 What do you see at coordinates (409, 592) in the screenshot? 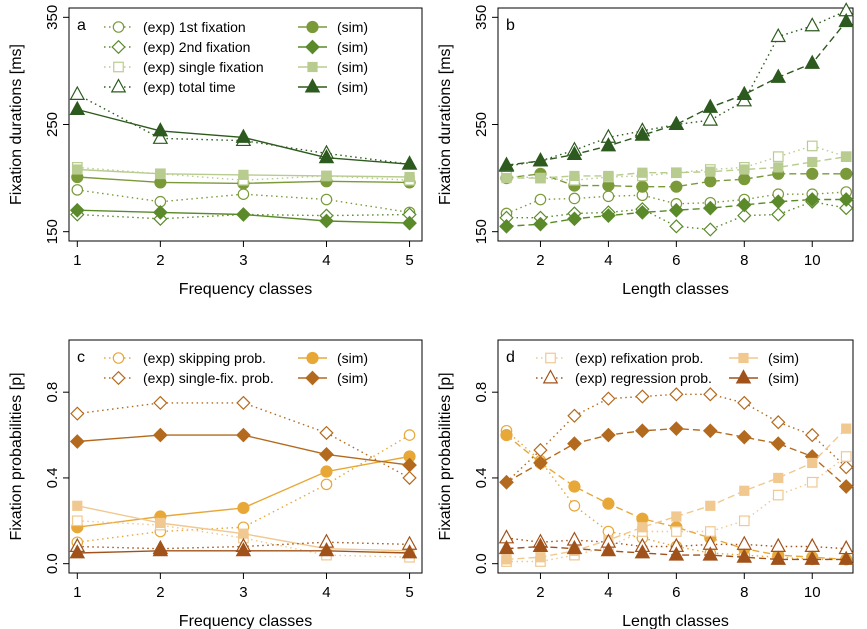
I see `x-tick-label: 5` at bounding box center [409, 592].